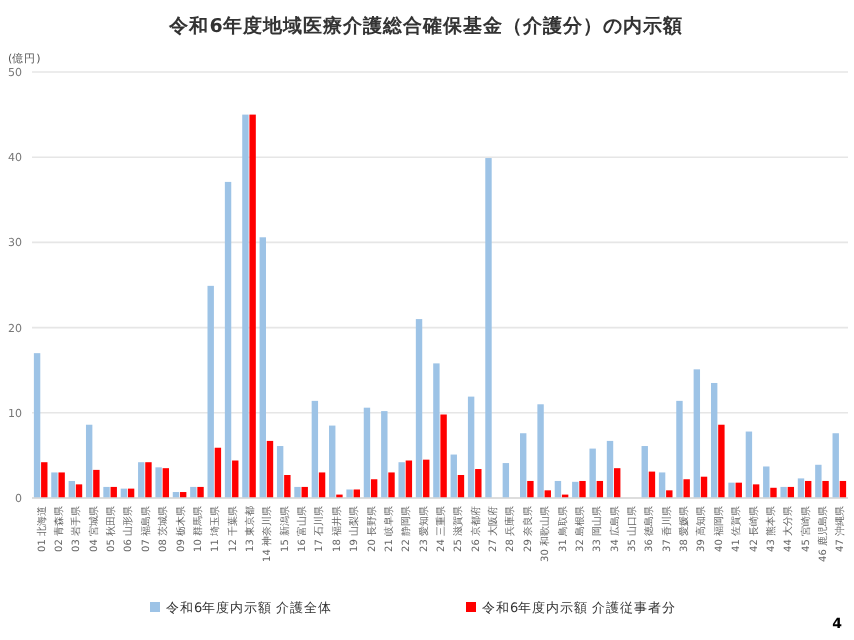 This screenshot has width=854, height=640. I want to click on chart-title: 令和6年度地域医療介護総合確保基金（介護分）の内示額, so click(425, 26).